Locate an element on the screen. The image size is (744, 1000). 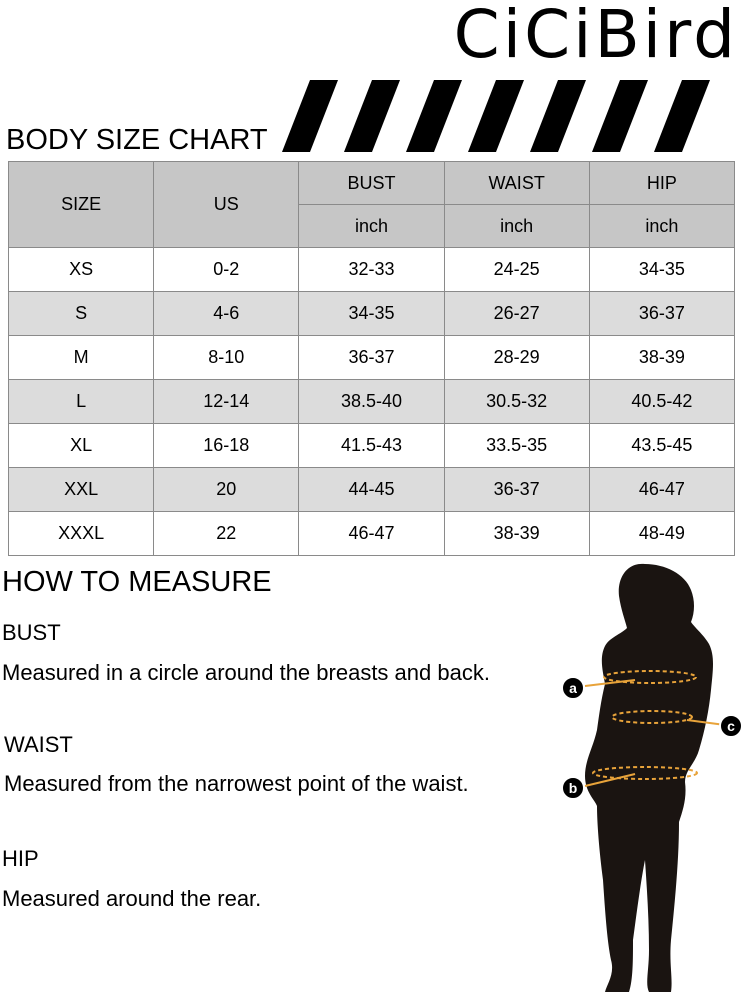
table-cell: 38.5-40 is located at coordinates (371, 401).